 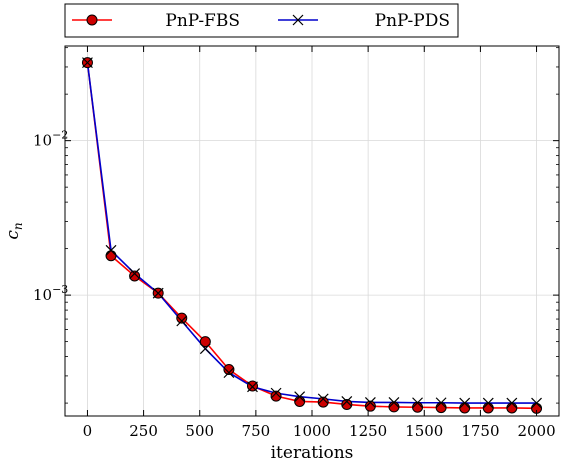 What do you see at coordinates (50, 293) in the screenshot?
I see `y-tick-label: 10⁻³` at bounding box center [50, 293].